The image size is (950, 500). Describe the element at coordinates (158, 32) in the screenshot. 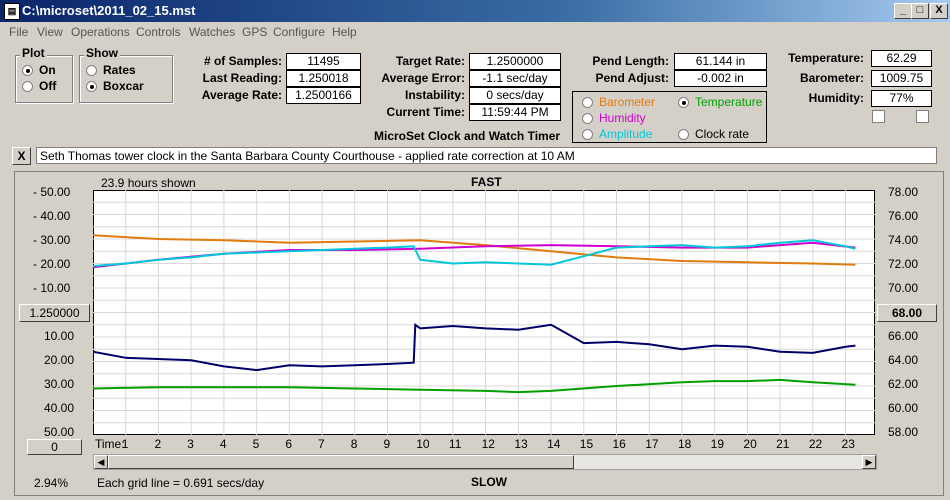

I see `menu-controls: Controls` at that location.